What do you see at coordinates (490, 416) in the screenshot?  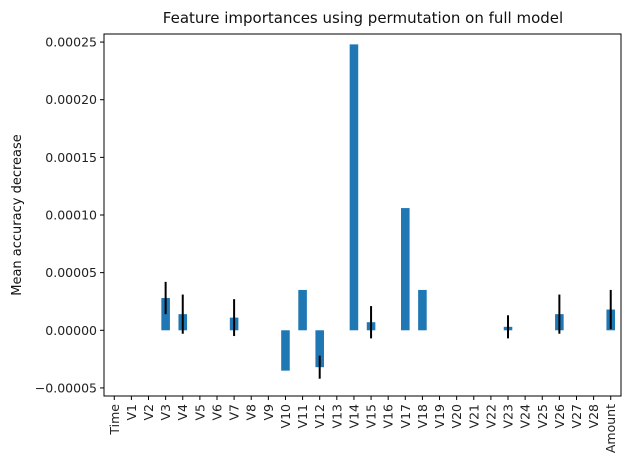 I see `x-tick-label-v22: V22` at bounding box center [490, 416].